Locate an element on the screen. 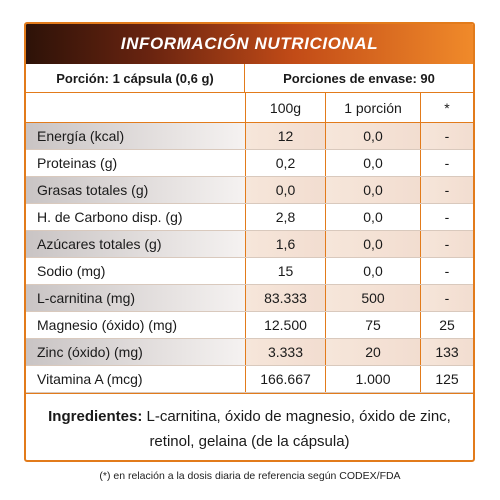  table-header-row: 100g 1 porción * is located at coordinates (249, 108).